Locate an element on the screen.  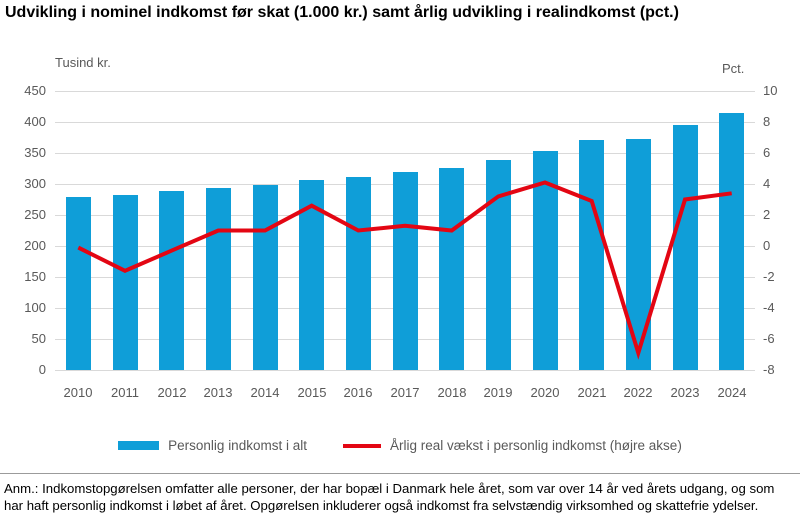
left-tick-label: 300 is located at coordinates (35, 183).